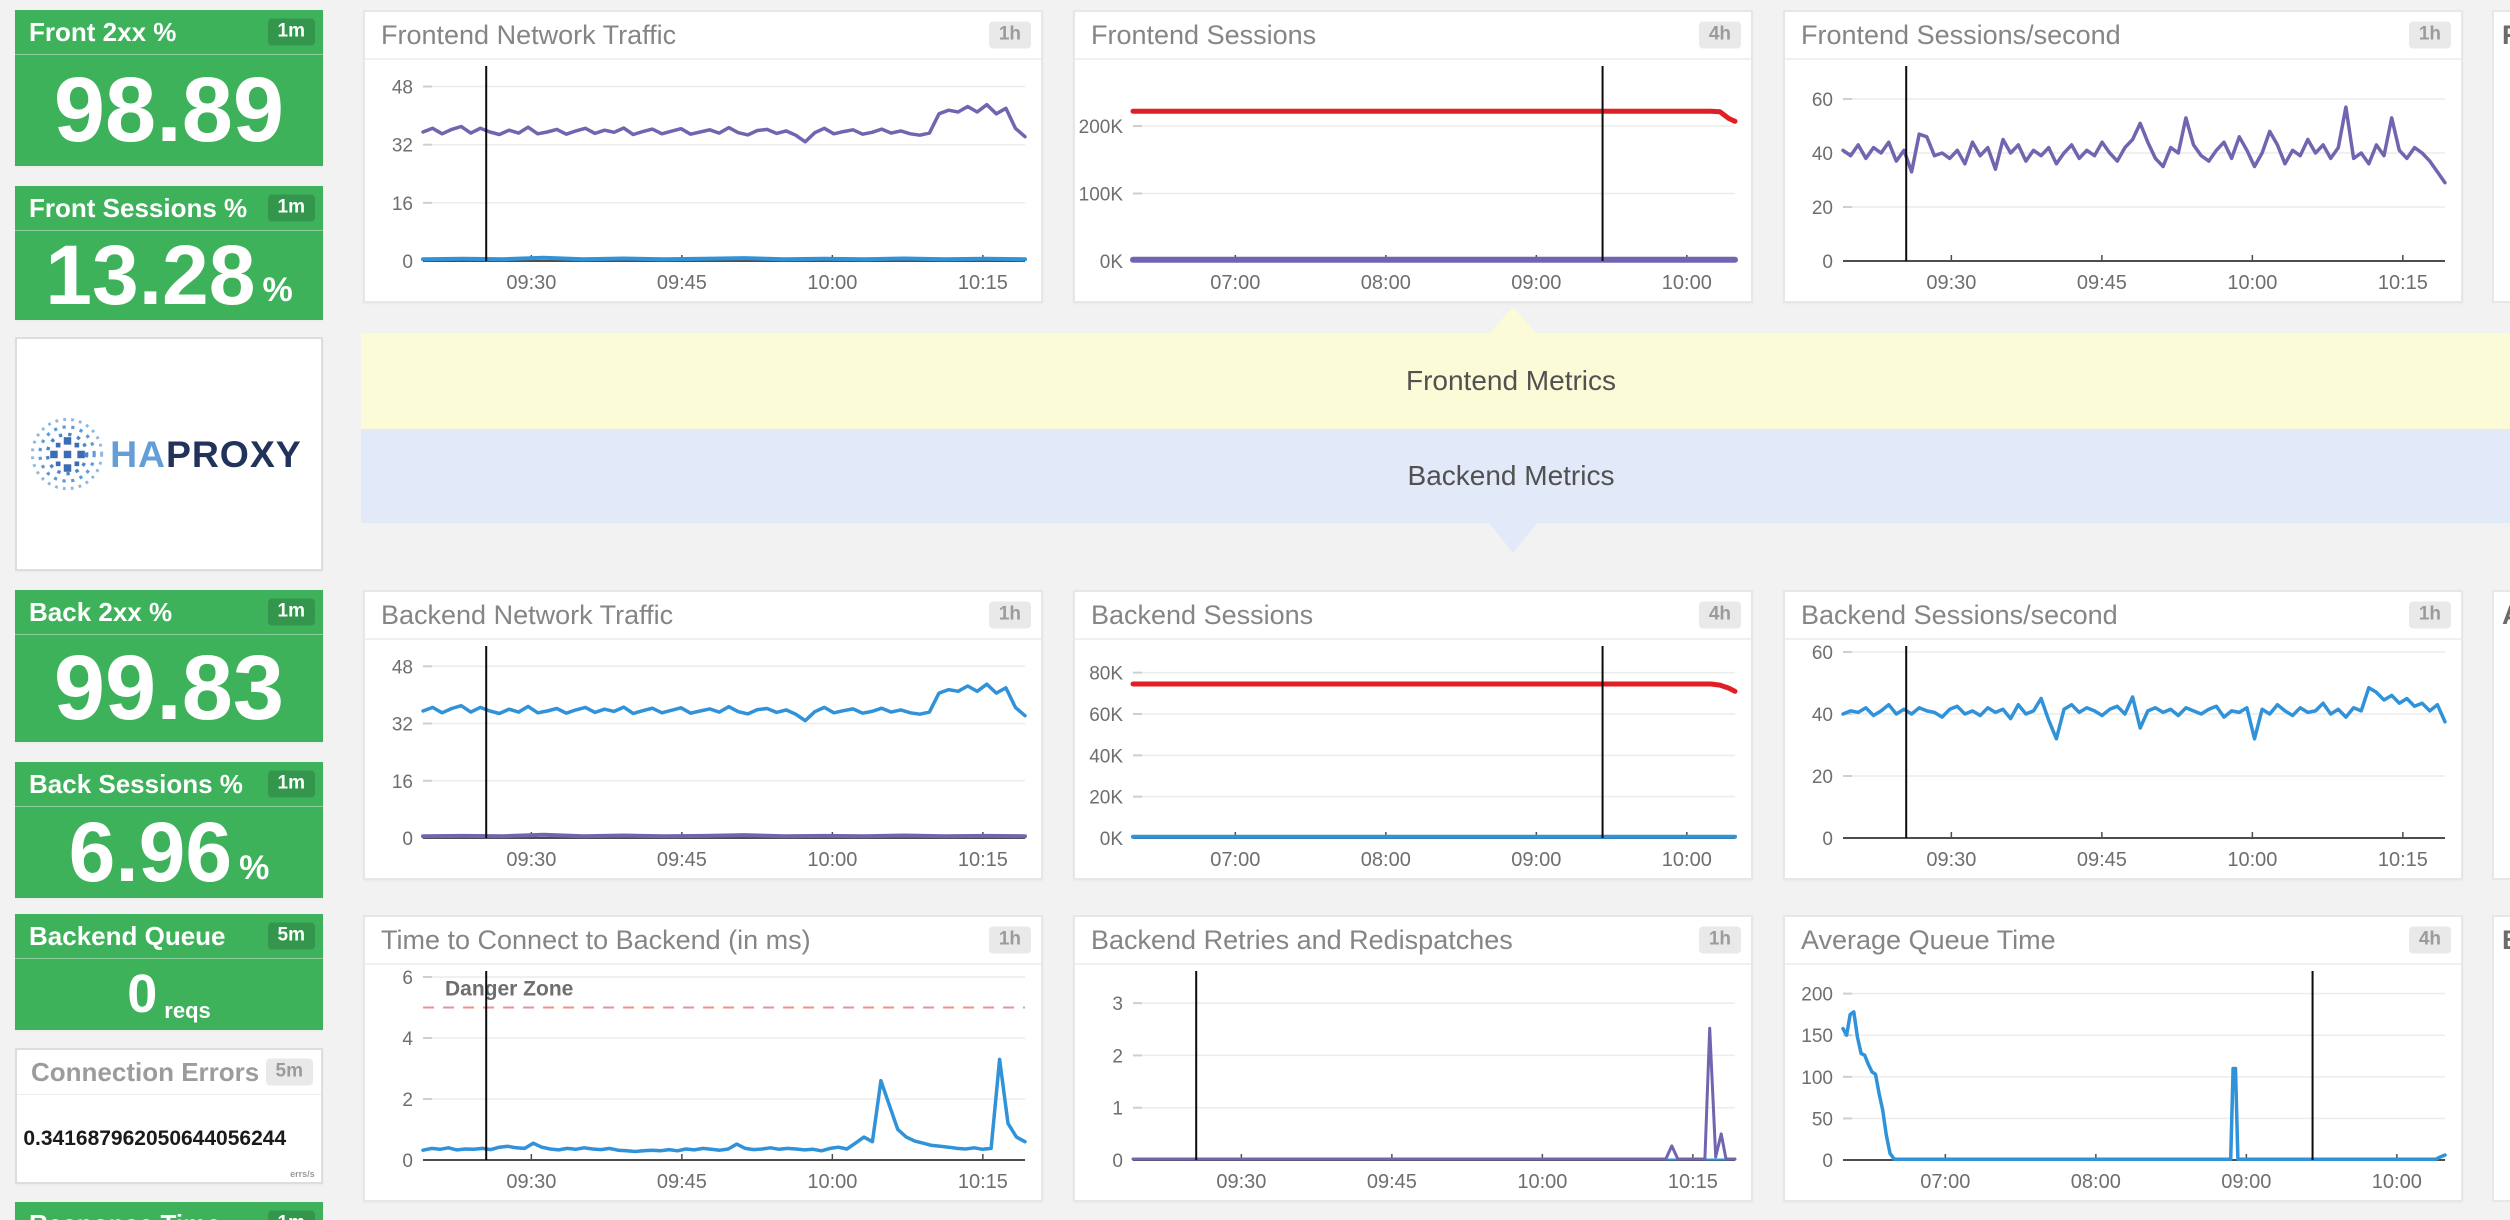  What do you see at coordinates (1961, 35) in the screenshot?
I see `panel-title: Frontend Sessions/second` at bounding box center [1961, 35].